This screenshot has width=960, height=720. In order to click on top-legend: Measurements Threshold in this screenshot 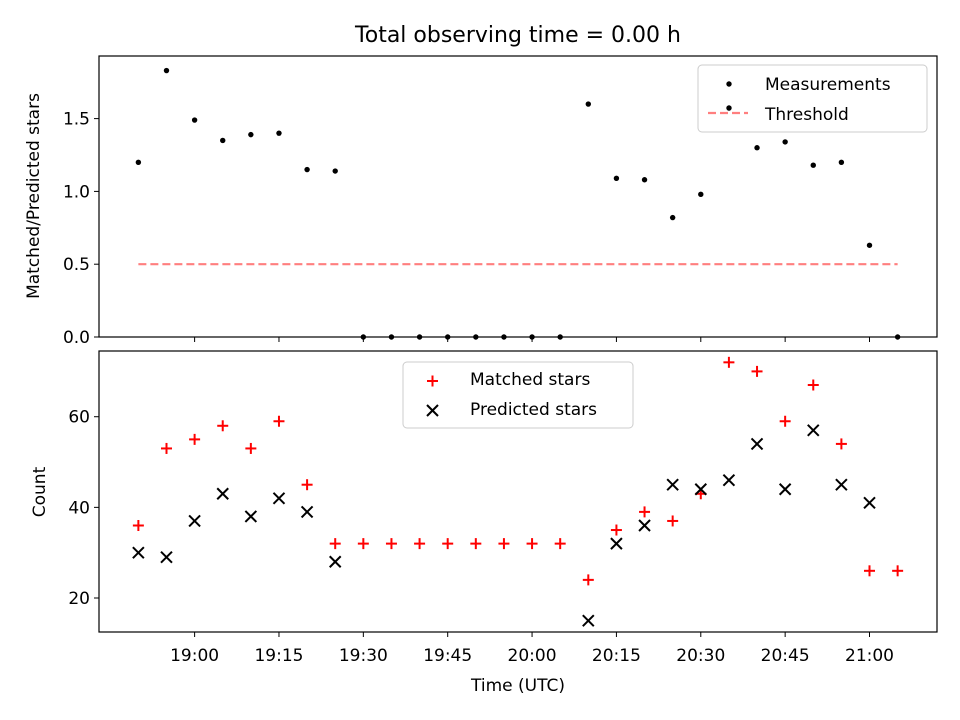, I will do `click(812, 98)`.